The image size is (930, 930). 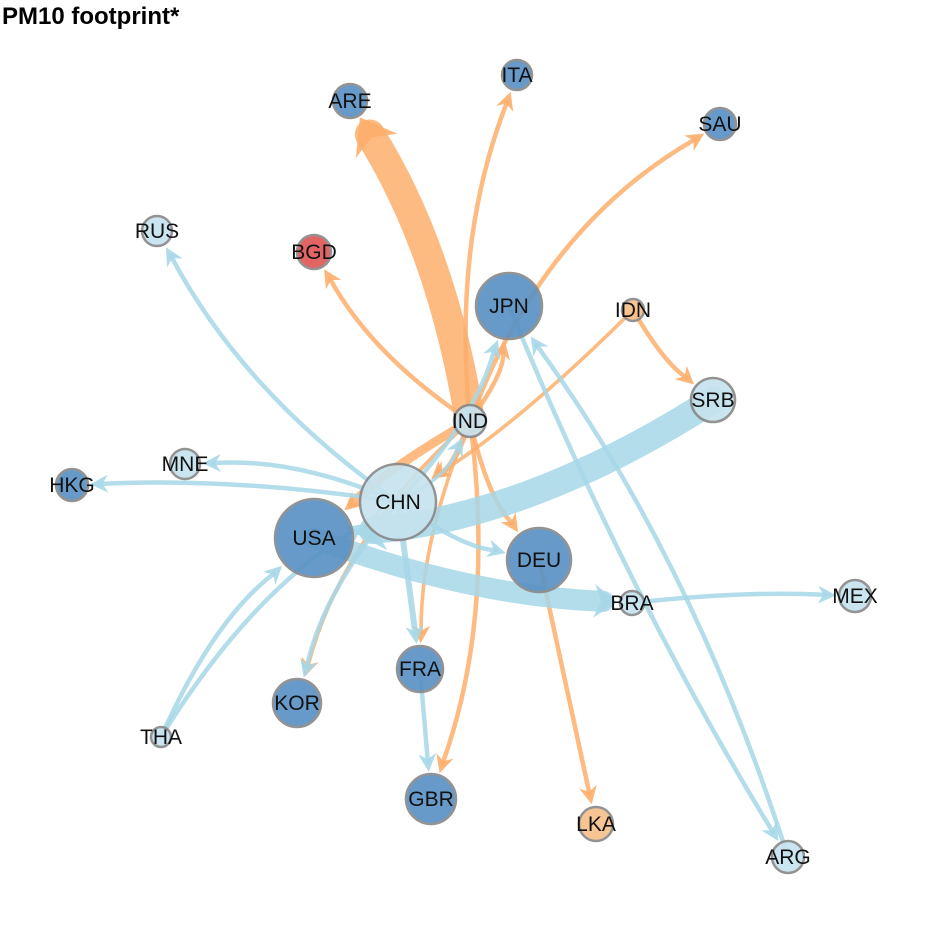 I want to click on node-are: ARE, so click(x=350, y=101).